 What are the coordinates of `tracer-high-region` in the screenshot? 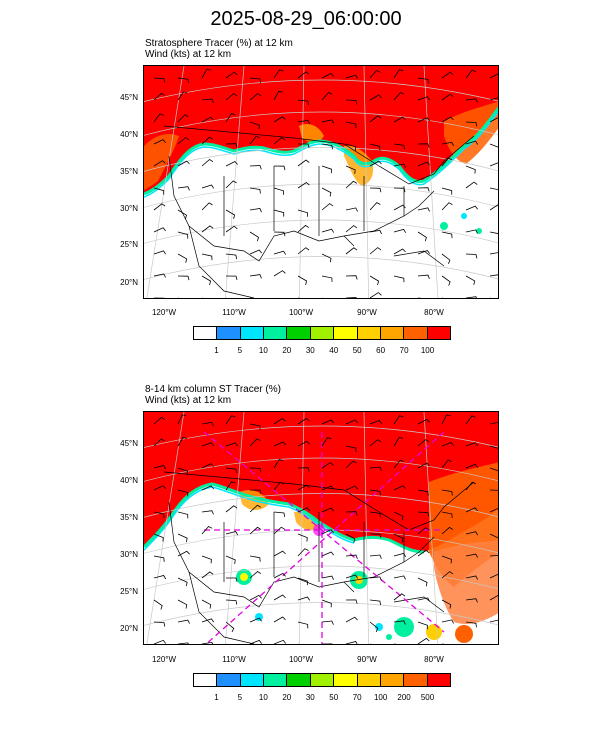 It's located at (321, 130).